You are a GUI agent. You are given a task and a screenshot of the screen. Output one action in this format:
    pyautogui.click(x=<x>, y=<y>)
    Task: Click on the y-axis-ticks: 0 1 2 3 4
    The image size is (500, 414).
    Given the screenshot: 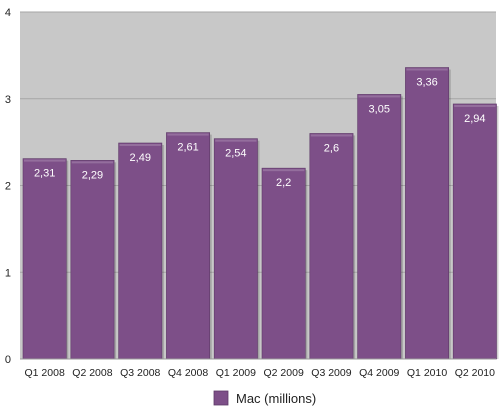 What is the action you would take?
    pyautogui.click(x=8, y=186)
    